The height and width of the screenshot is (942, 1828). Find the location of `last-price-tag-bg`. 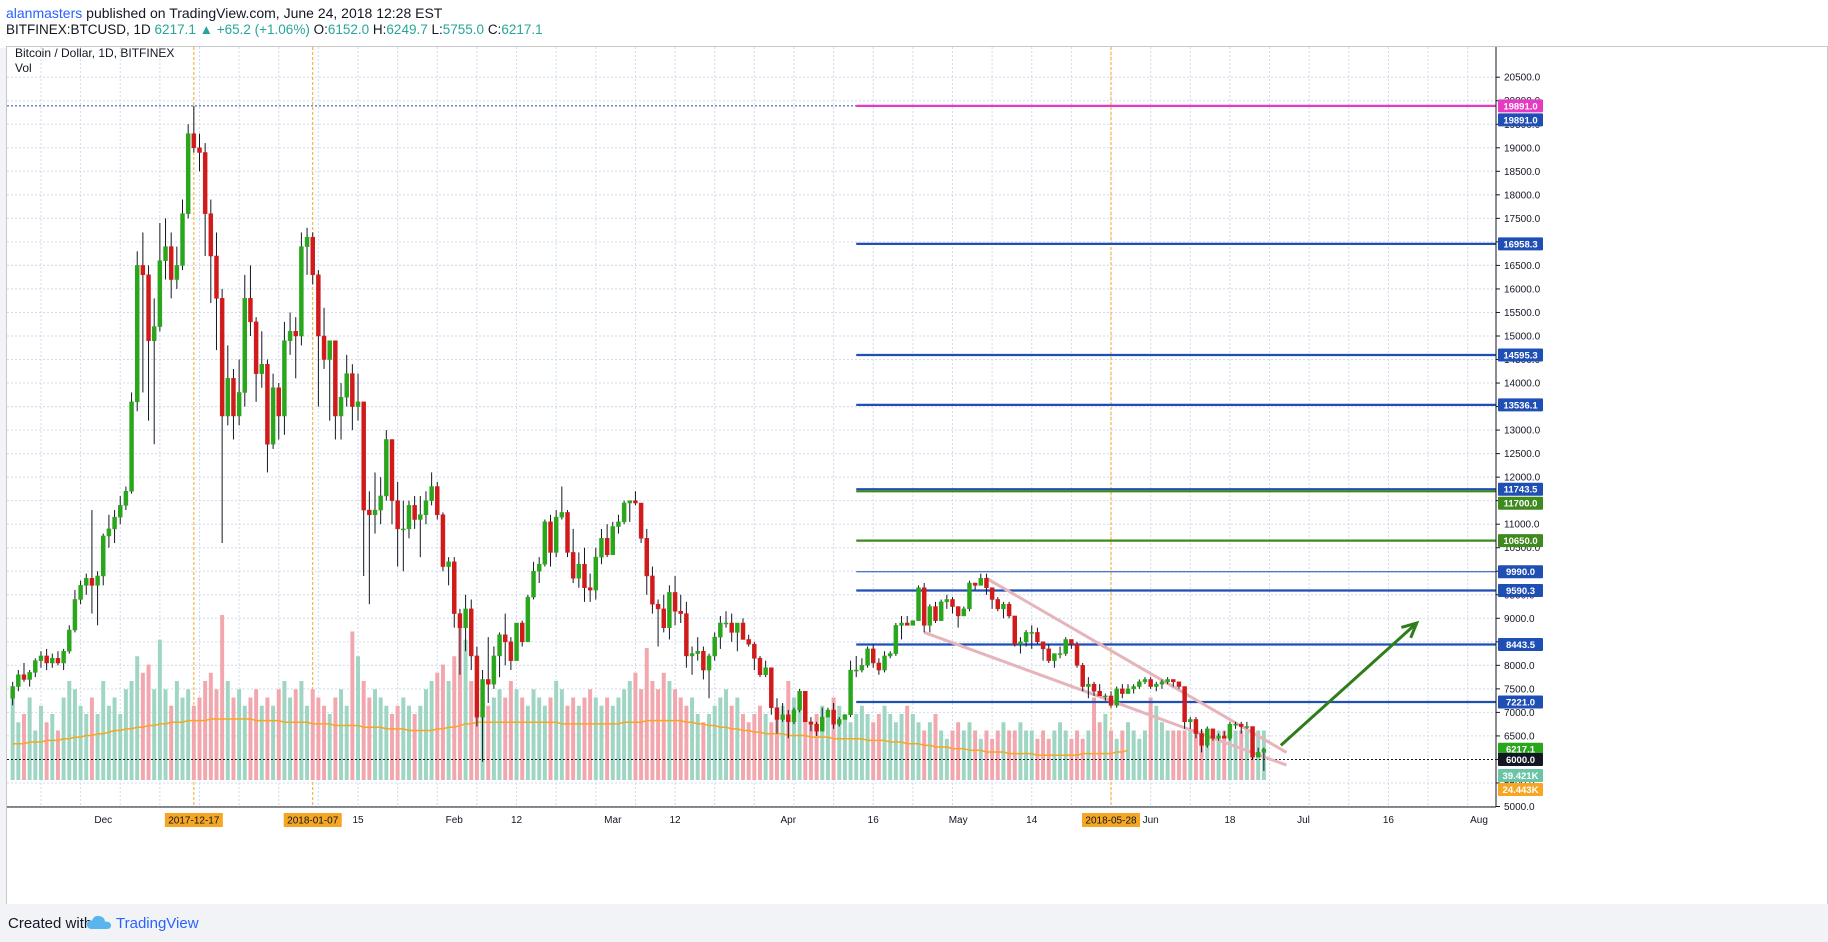

last-price-tag-bg is located at coordinates (1520, 749).